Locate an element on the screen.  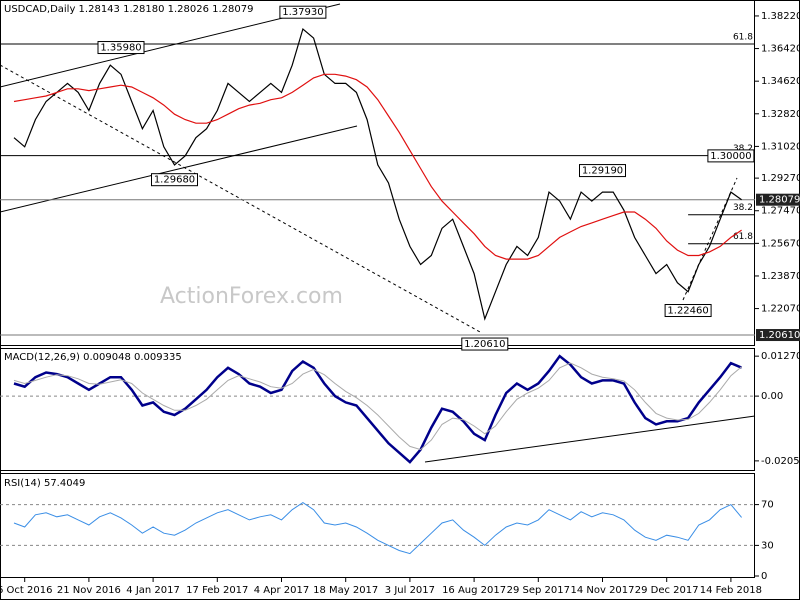
x-tick-label: 14 Nov 2017 is located at coordinates (602, 590).